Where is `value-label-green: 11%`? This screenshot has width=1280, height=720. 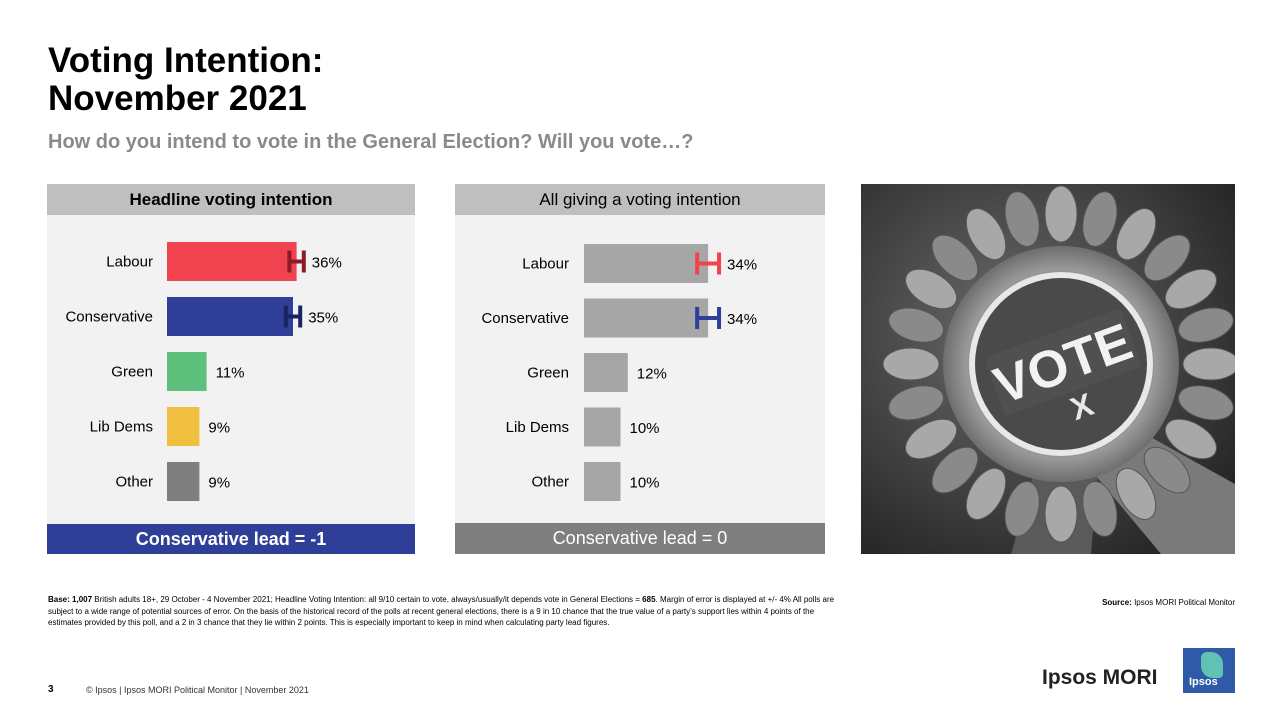 value-label-green: 11% is located at coordinates (230, 373).